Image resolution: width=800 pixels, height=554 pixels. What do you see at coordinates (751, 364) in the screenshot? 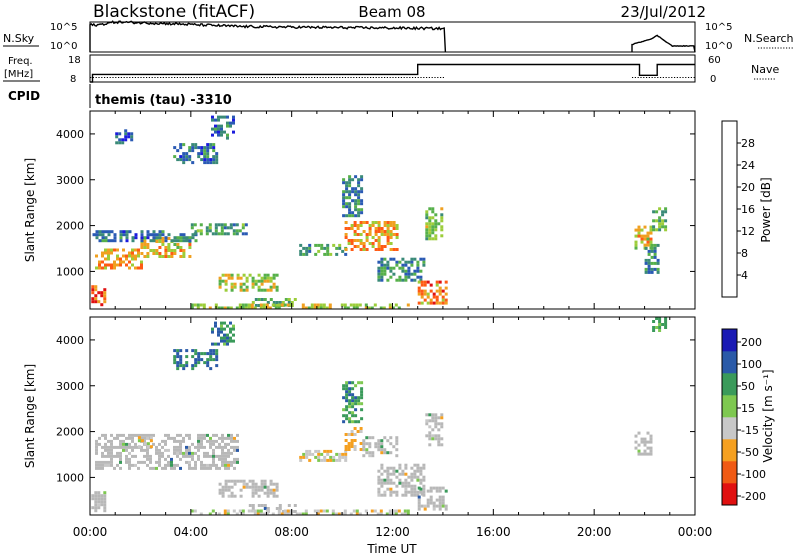
I see `colorbar-tick-label: 100` at bounding box center [751, 364].